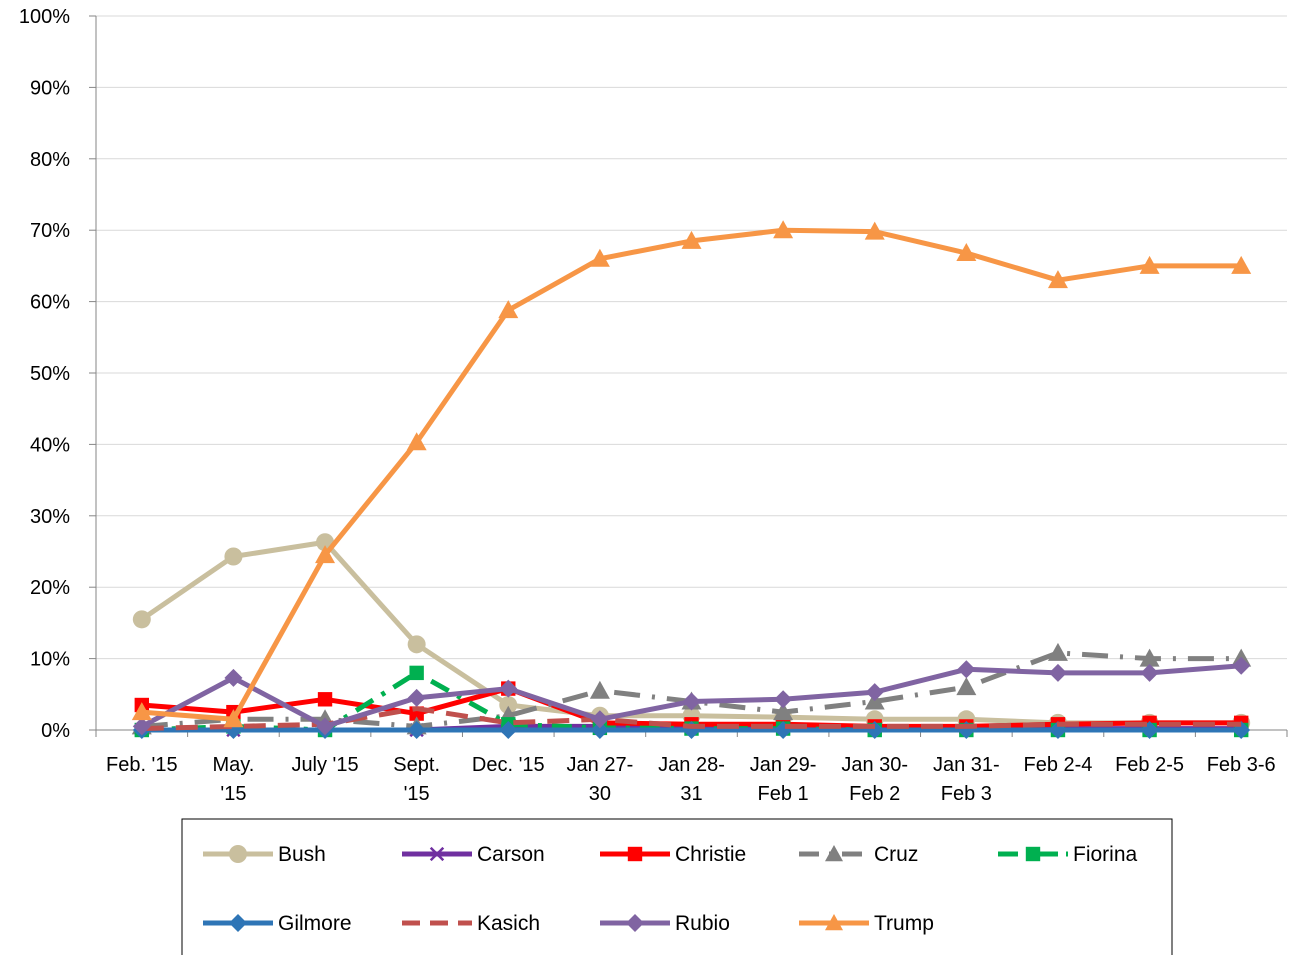 Image resolution: width=1294 pixels, height=955 pixels. I want to click on data-point-christie, so click(325, 699).